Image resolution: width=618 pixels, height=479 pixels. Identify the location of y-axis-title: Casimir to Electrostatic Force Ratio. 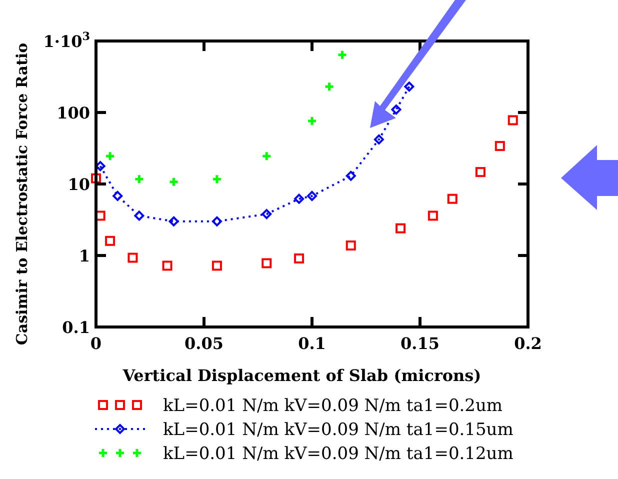
(22, 194).